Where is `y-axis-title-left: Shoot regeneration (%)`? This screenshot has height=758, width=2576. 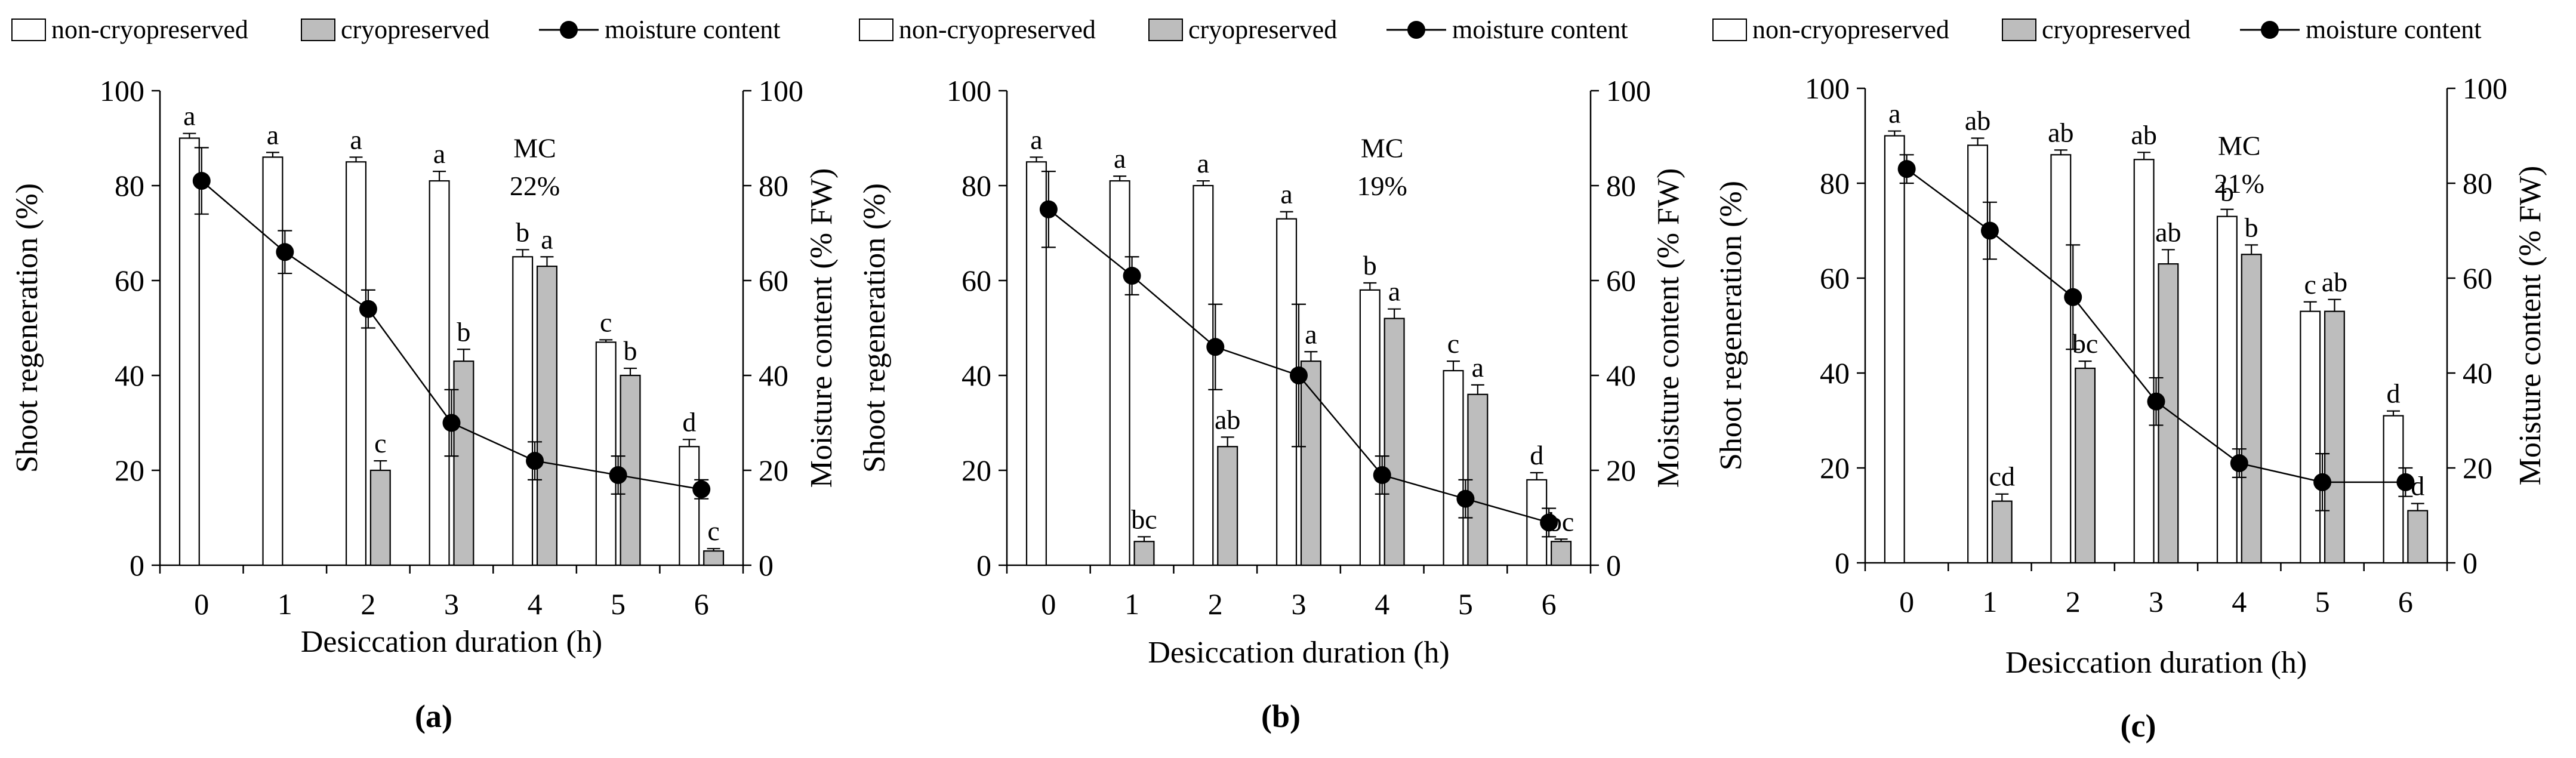 y-axis-title-left: Shoot regeneration (%) is located at coordinates (27, 328).